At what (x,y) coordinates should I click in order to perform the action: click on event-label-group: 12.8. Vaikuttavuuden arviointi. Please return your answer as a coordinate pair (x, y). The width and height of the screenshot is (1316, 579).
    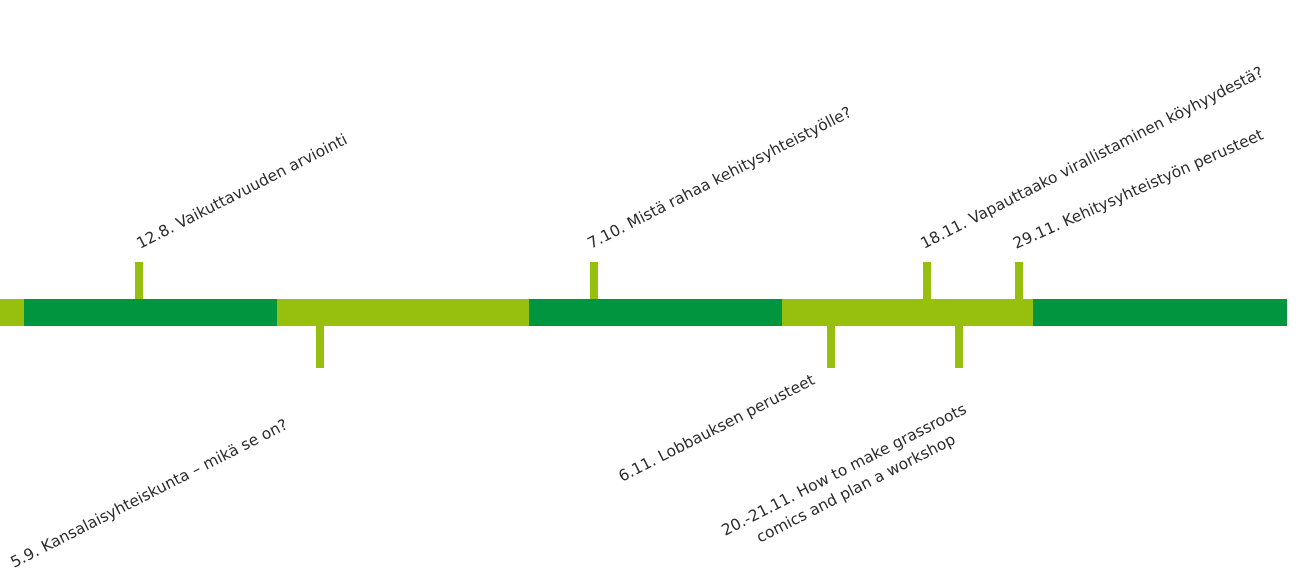
    Looking at the image, I should click on (242, 191).